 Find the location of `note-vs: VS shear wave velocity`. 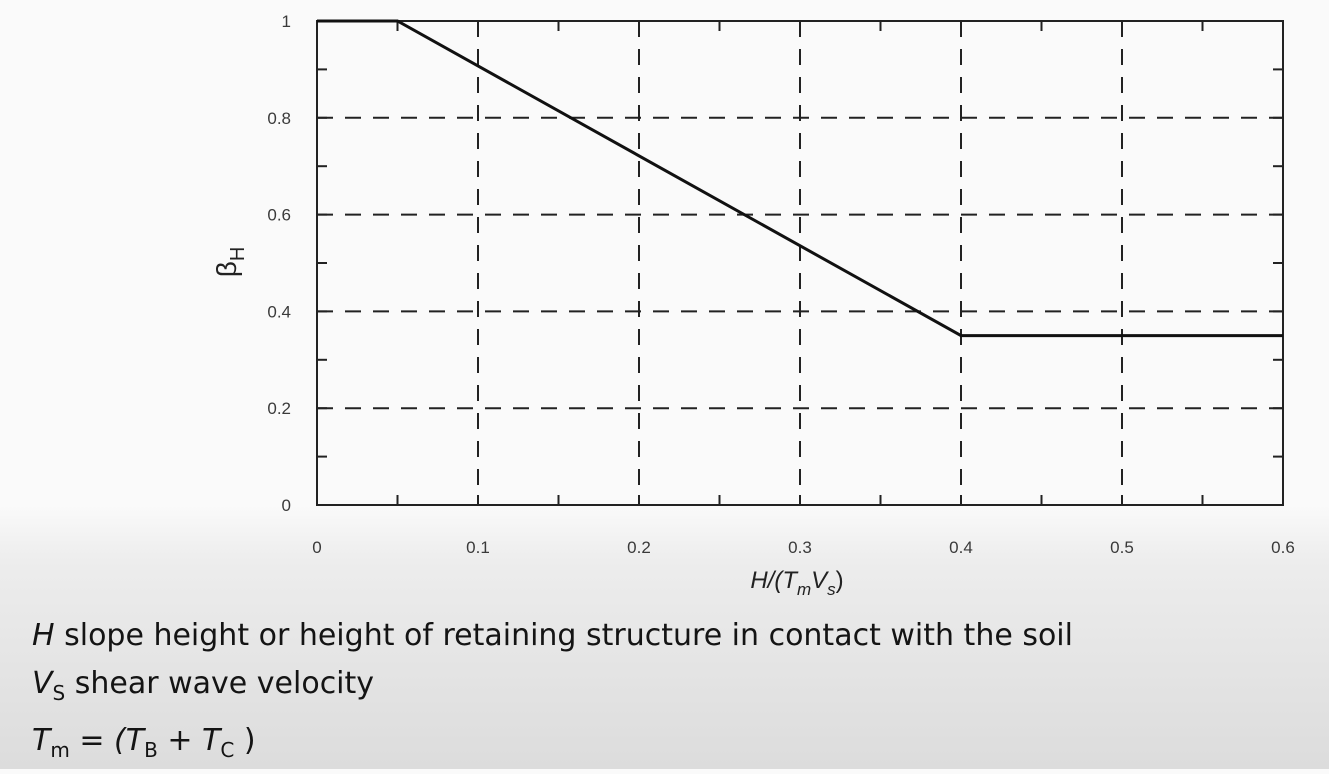

note-vs: VS shear wave velocity is located at coordinates (552, 688).